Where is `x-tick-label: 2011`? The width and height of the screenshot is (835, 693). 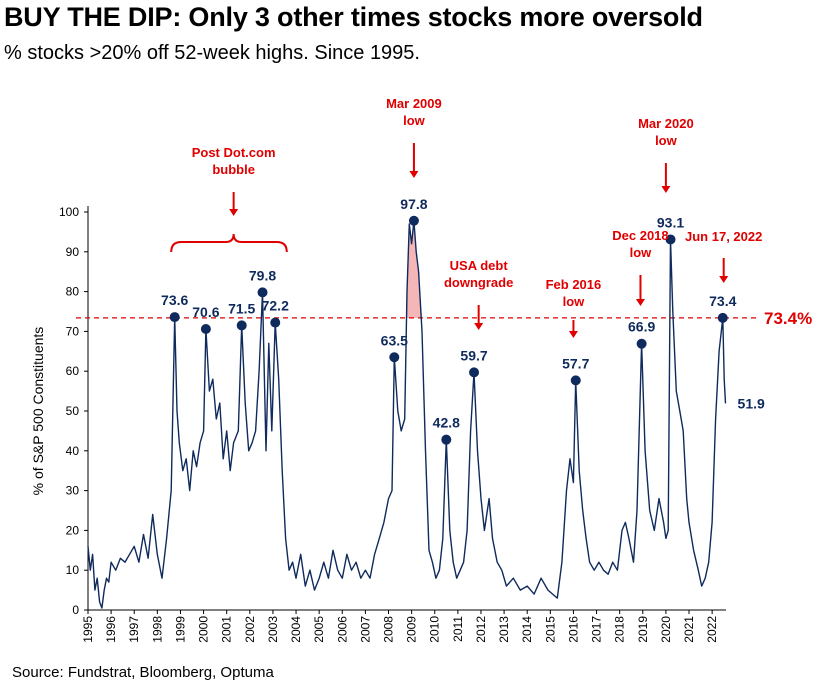 x-tick-label: 2011 is located at coordinates (458, 629).